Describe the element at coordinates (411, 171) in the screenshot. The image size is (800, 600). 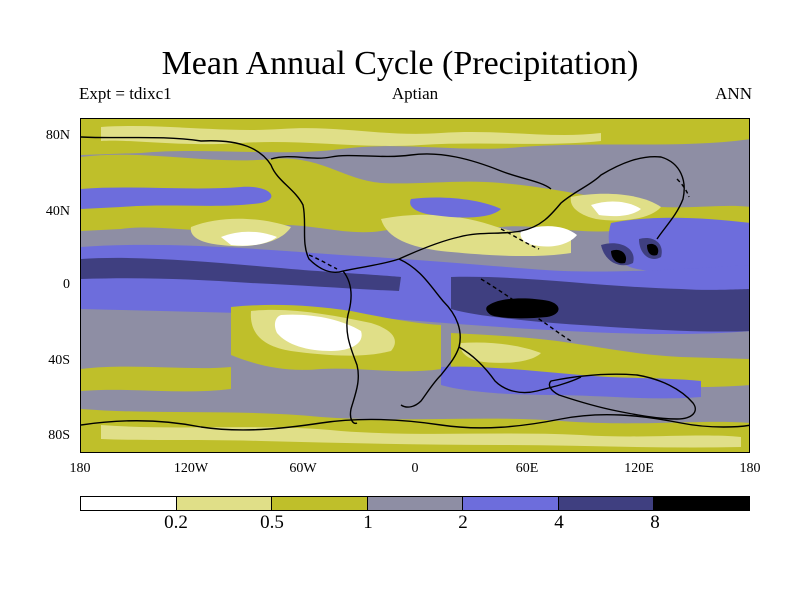
I see `coastline-greenland-europe` at that location.